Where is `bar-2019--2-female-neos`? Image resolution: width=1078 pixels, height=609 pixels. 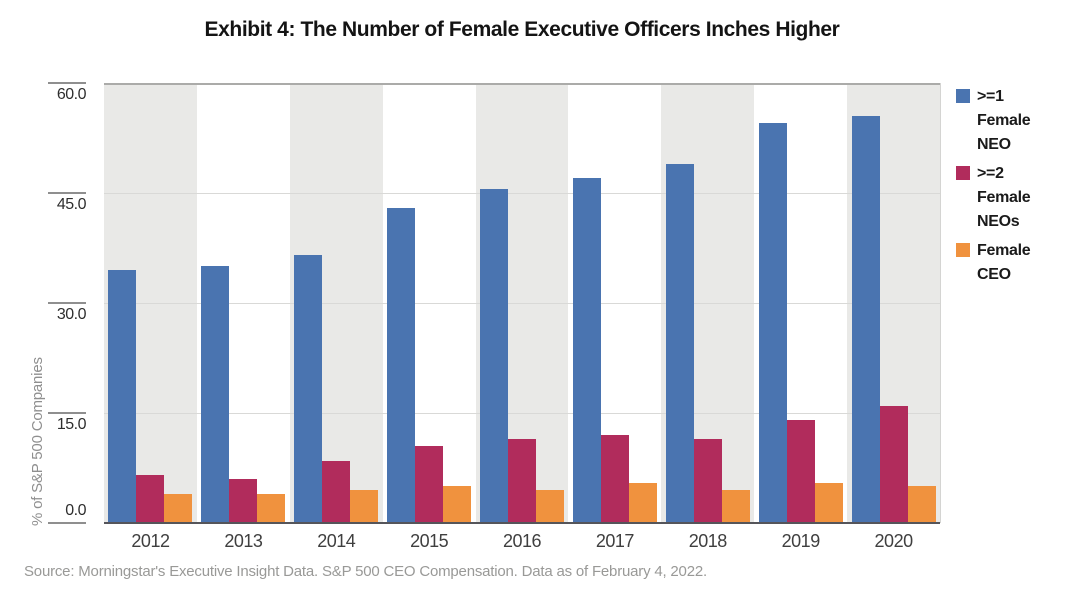 bar-2019--2-female-neos is located at coordinates (800, 471).